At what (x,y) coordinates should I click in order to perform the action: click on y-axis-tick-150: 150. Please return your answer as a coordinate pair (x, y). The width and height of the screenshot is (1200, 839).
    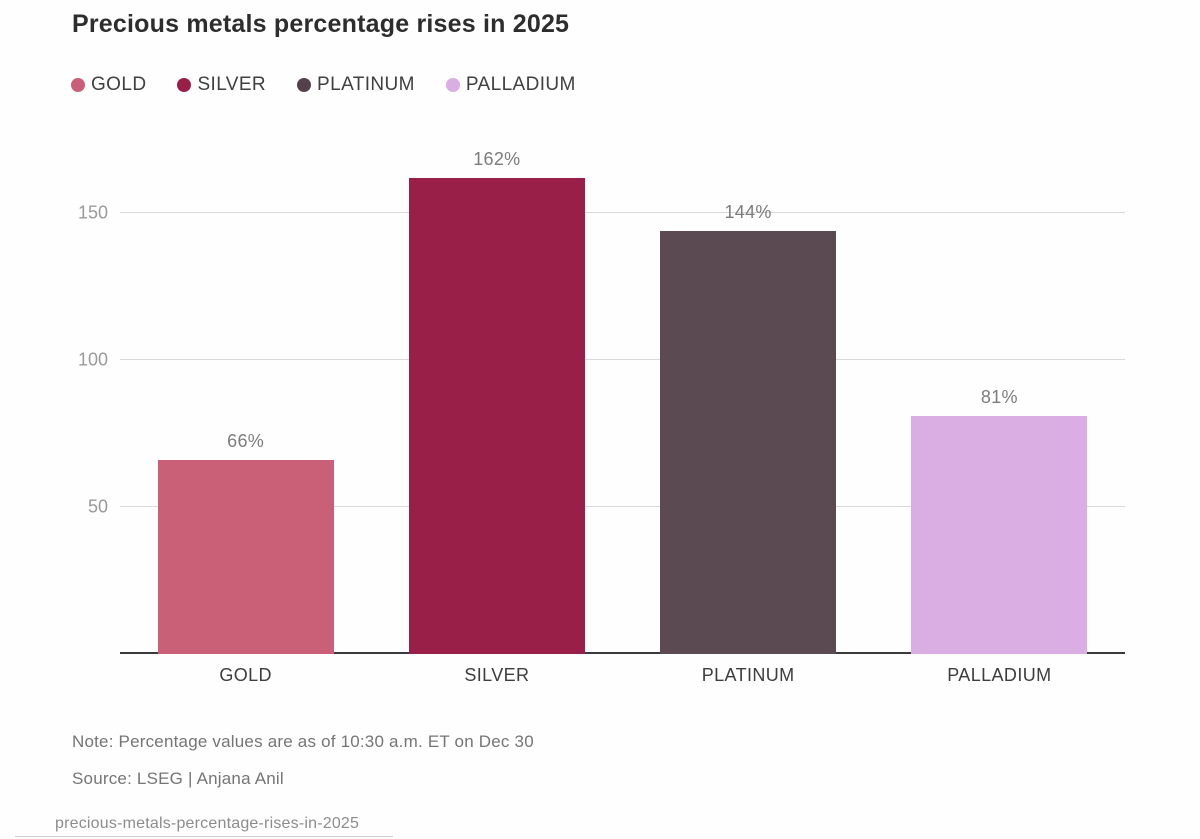
    Looking at the image, I should click on (92, 212).